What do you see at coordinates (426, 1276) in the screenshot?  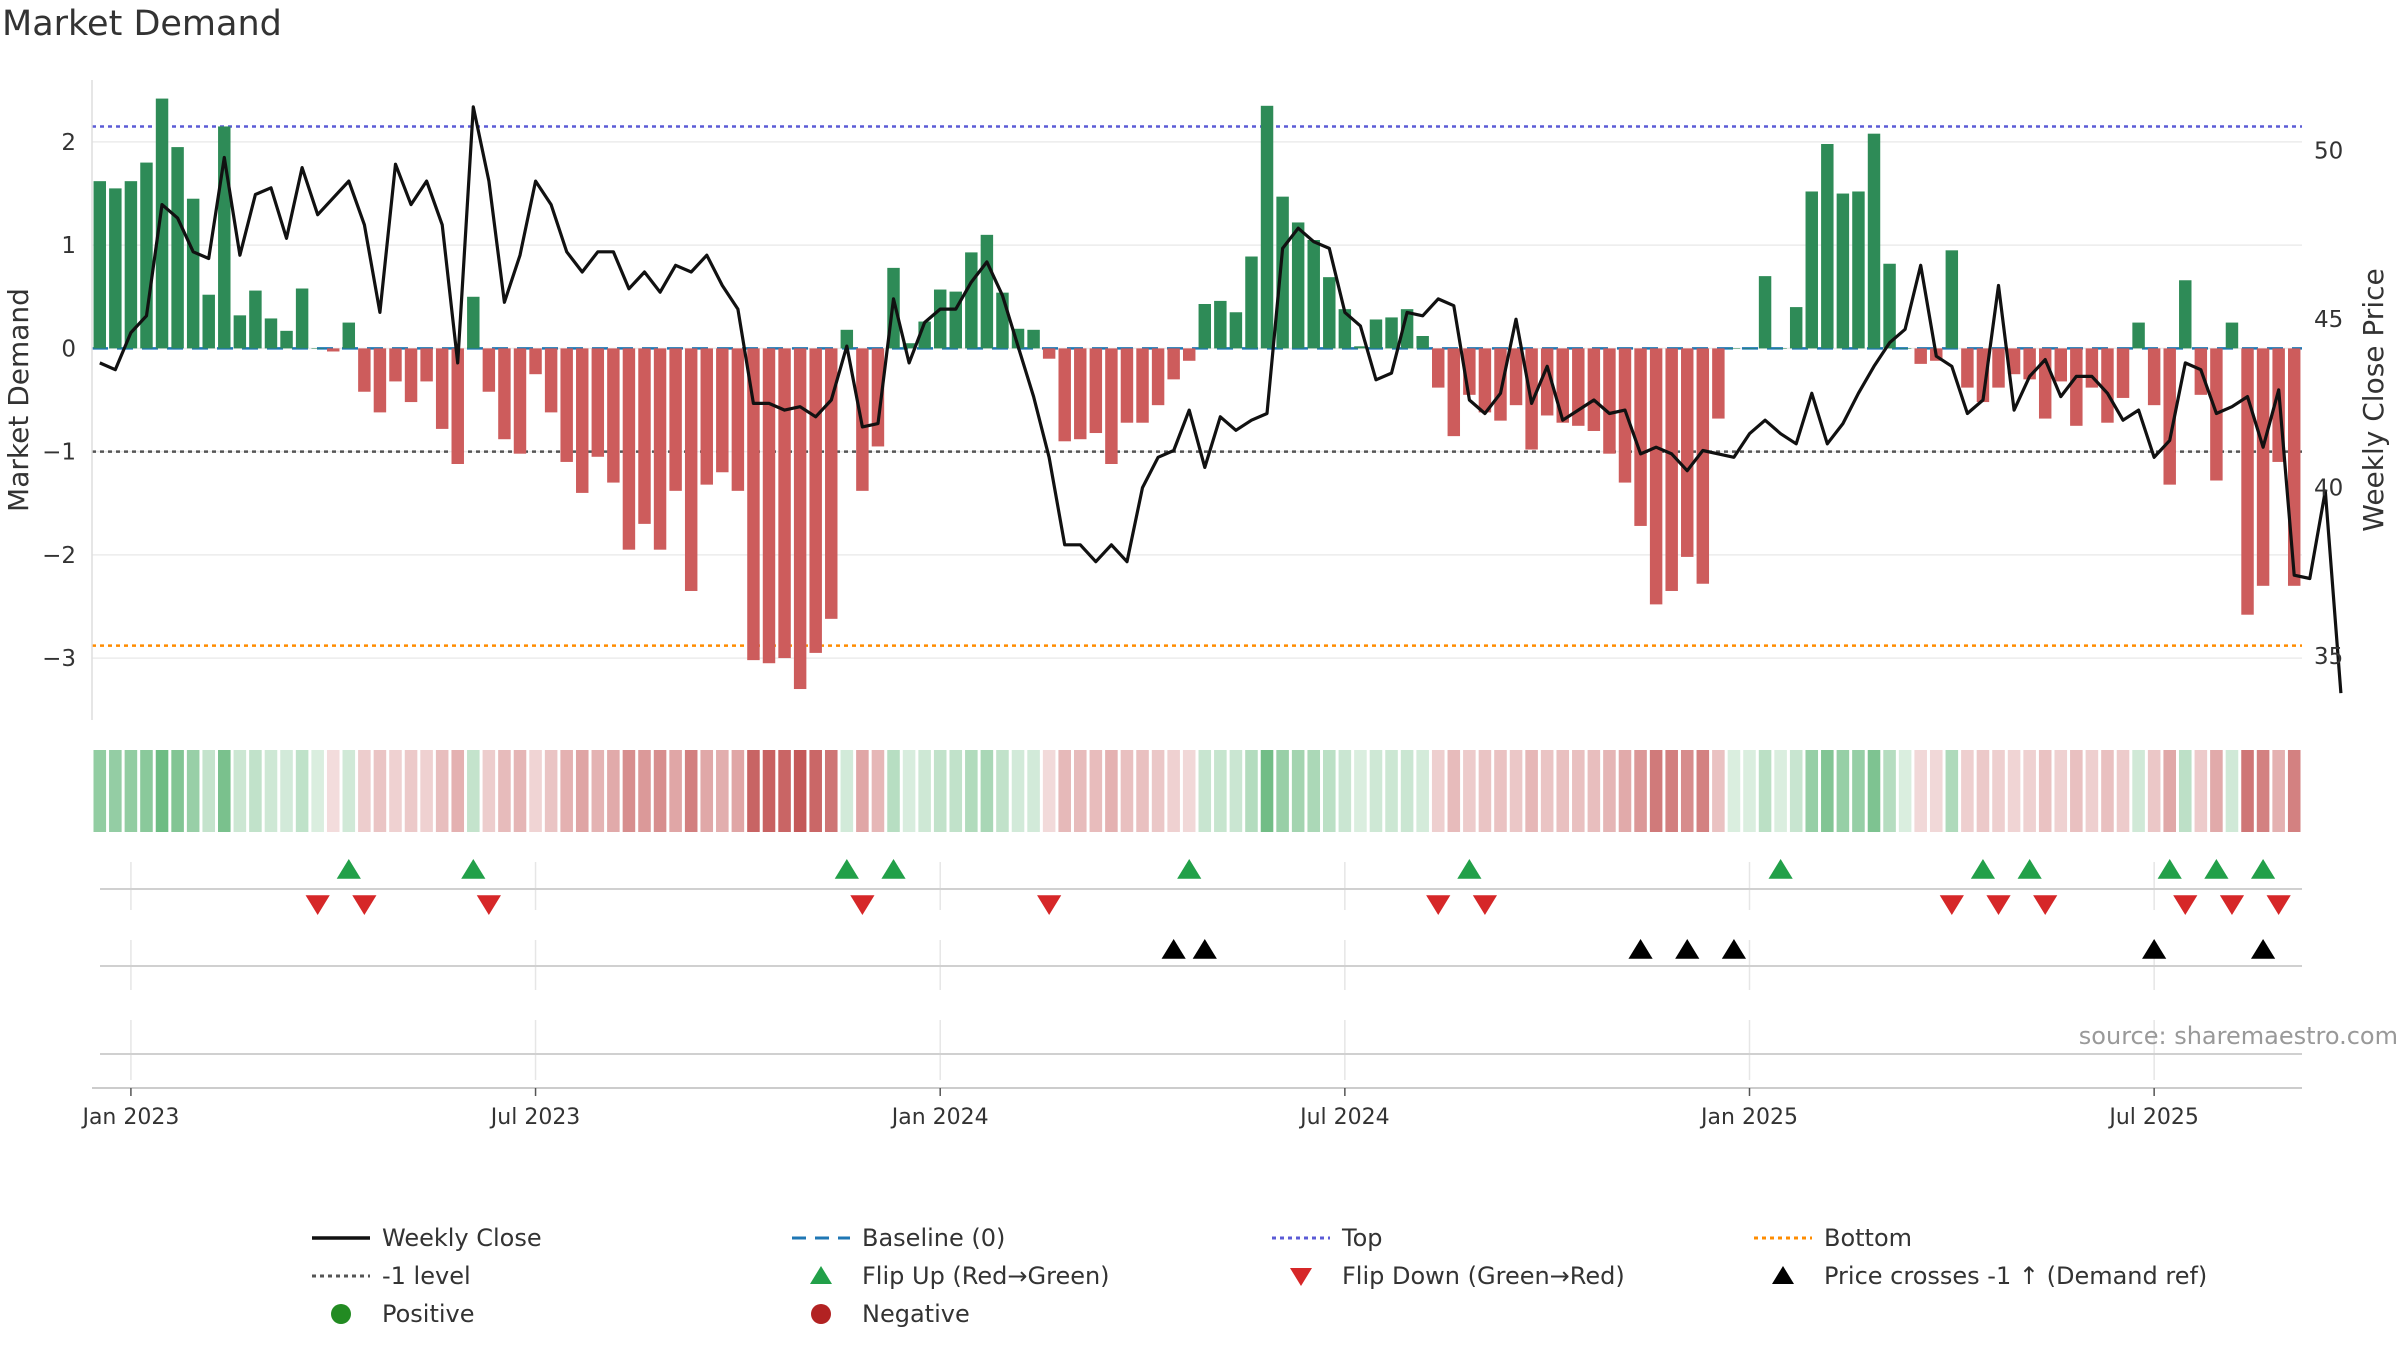 I see `legend-label: -1 level` at bounding box center [426, 1276].